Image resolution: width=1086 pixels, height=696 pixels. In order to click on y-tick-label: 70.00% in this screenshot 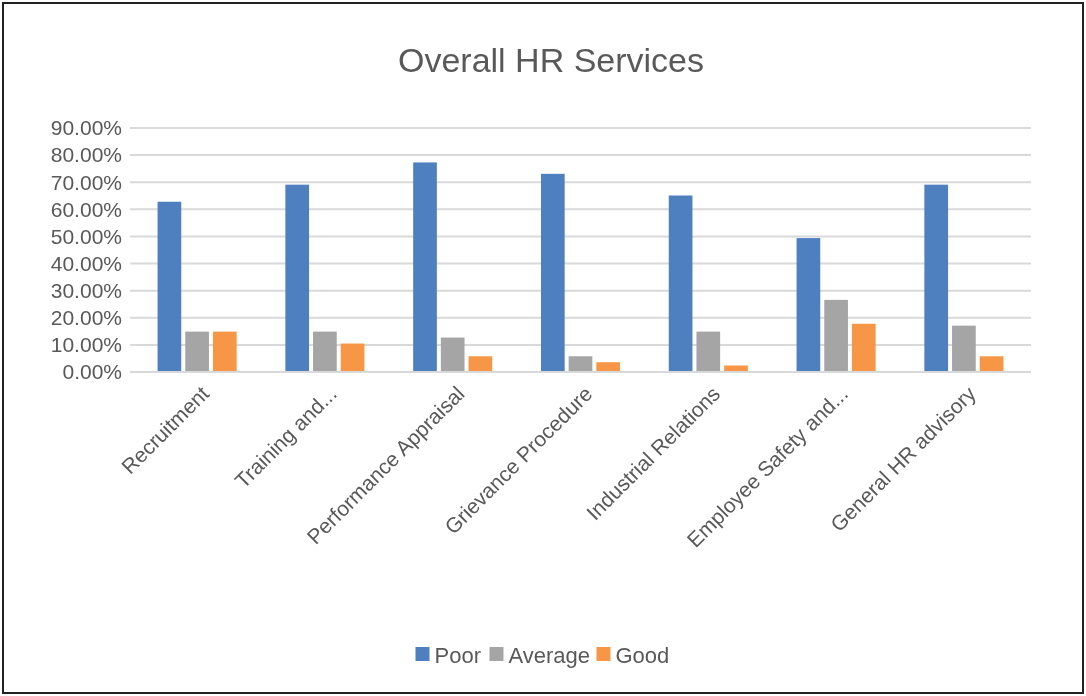, I will do `click(86, 182)`.